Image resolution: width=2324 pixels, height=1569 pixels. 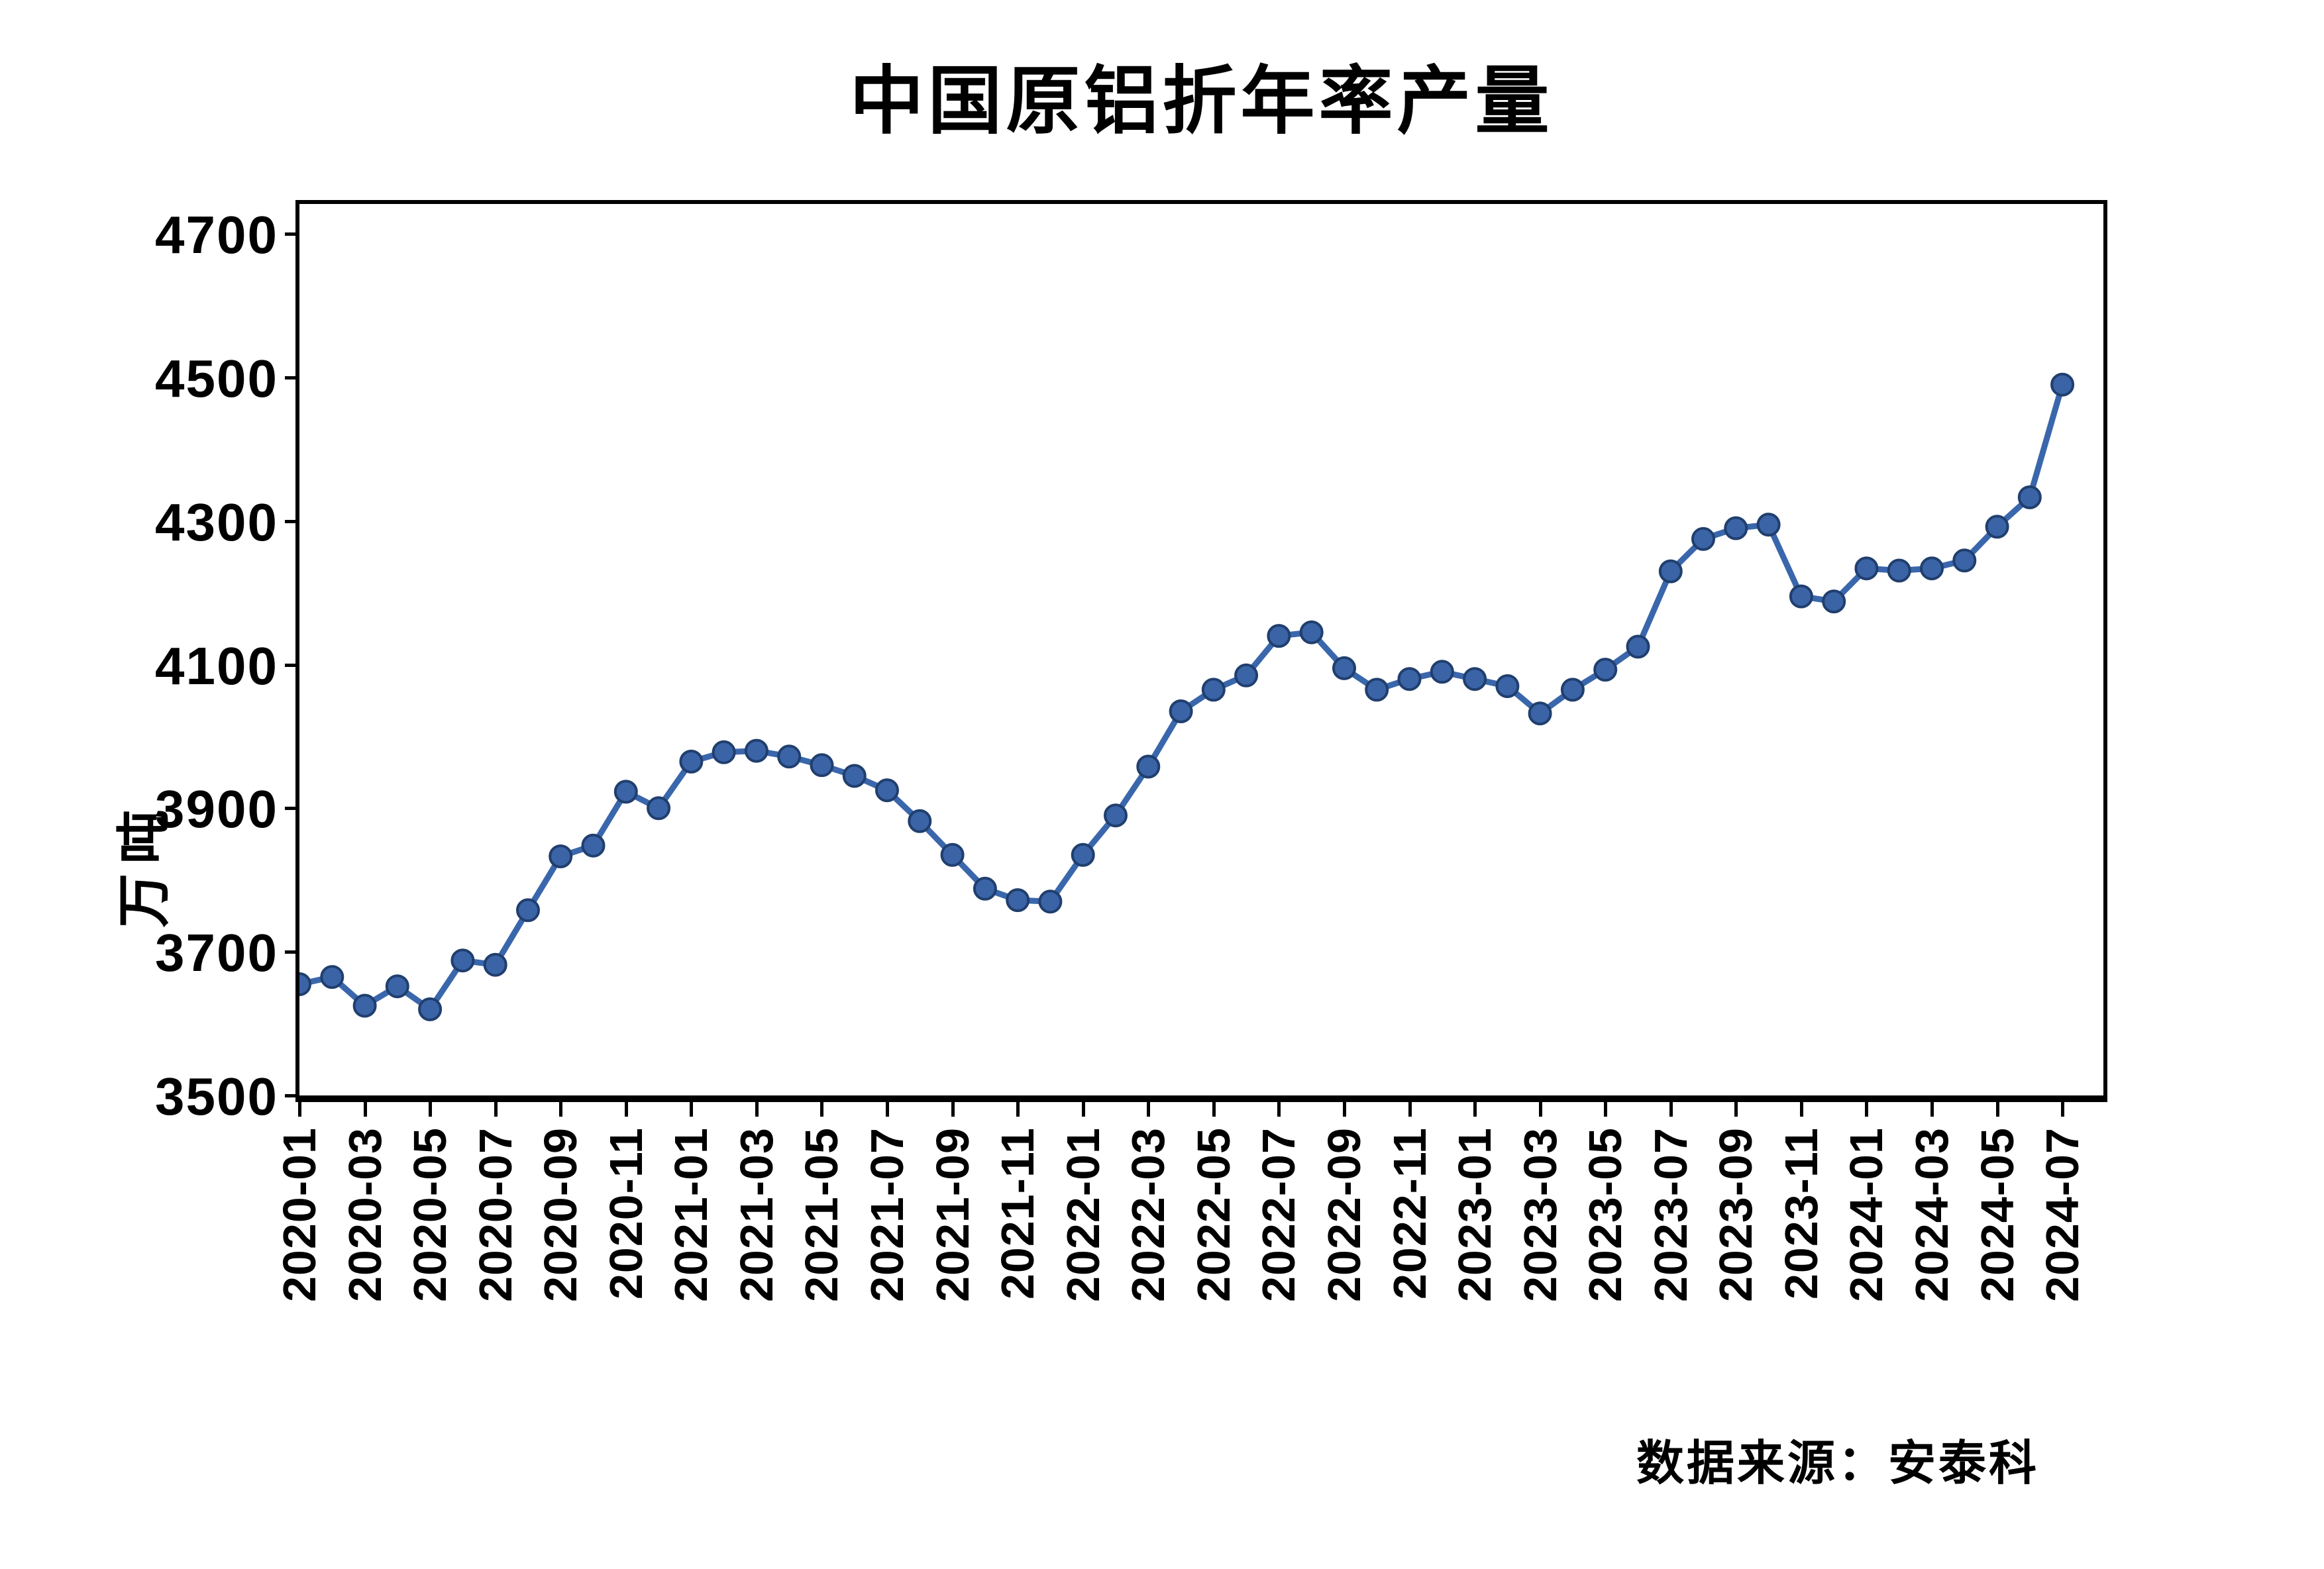 I want to click on x-tick-label-2024-05: 2024-05, so click(x=1997, y=1214).